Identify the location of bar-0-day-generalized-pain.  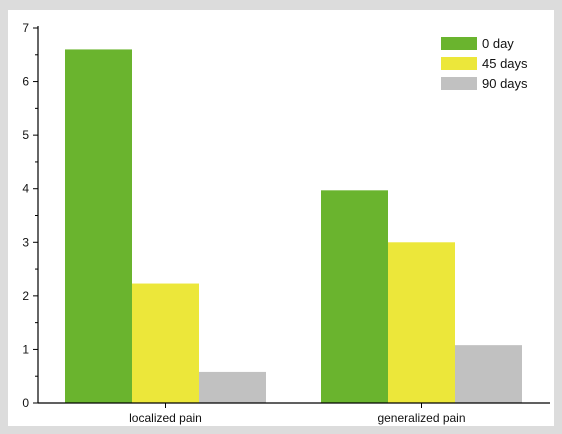
(354, 296).